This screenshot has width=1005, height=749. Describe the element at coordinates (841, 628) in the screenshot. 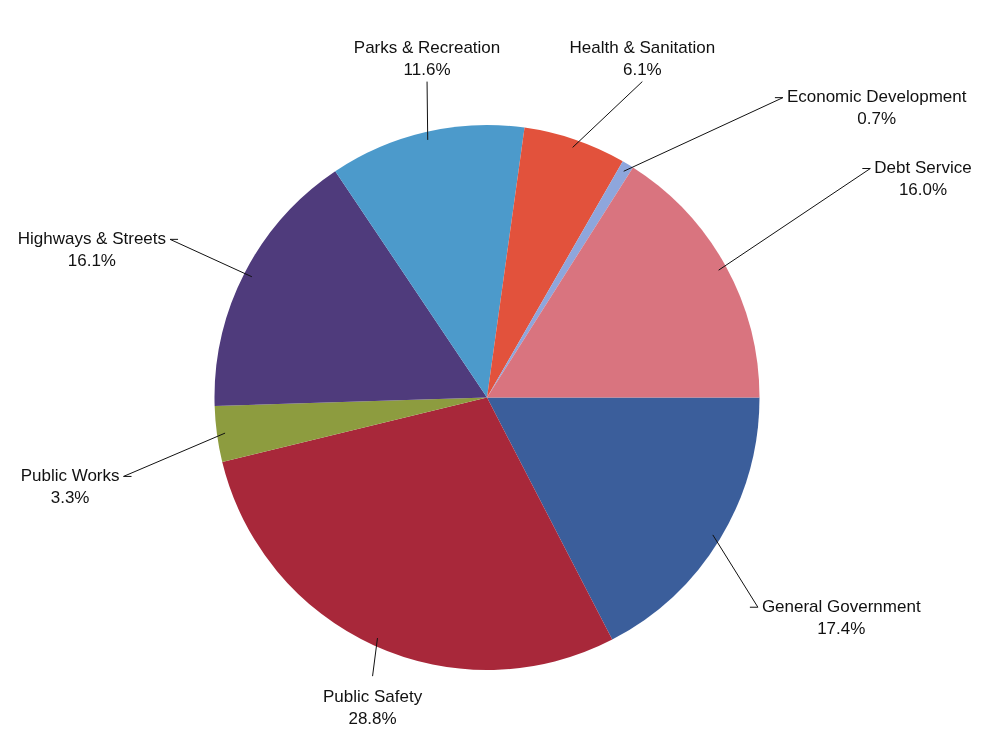

I see `data-label: 17.4%` at that location.